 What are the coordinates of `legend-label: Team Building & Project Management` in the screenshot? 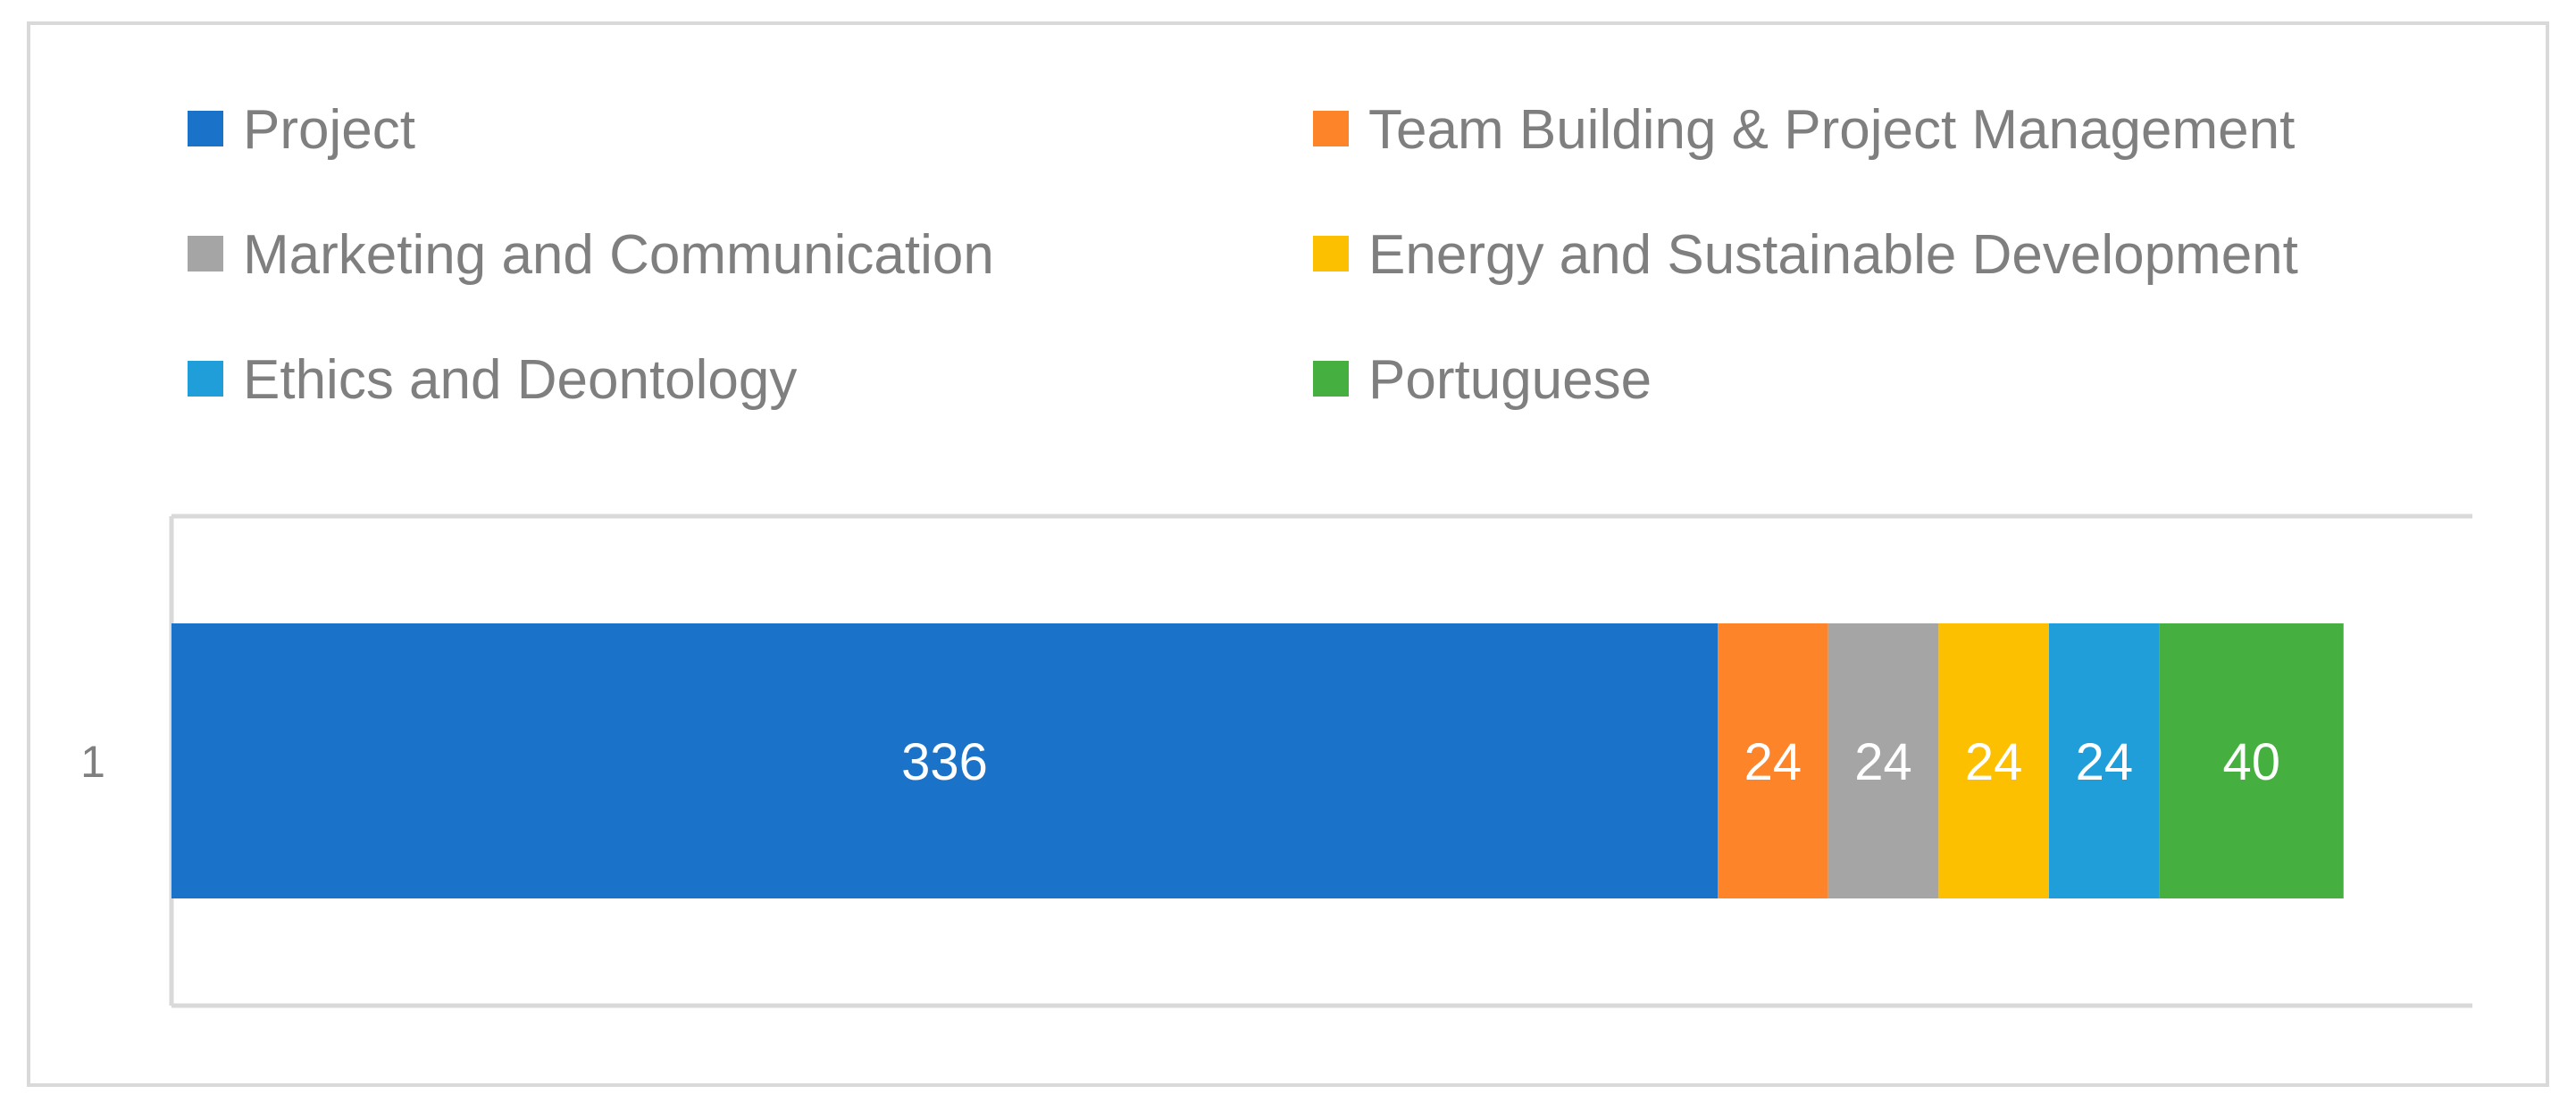 It's located at (1832, 130).